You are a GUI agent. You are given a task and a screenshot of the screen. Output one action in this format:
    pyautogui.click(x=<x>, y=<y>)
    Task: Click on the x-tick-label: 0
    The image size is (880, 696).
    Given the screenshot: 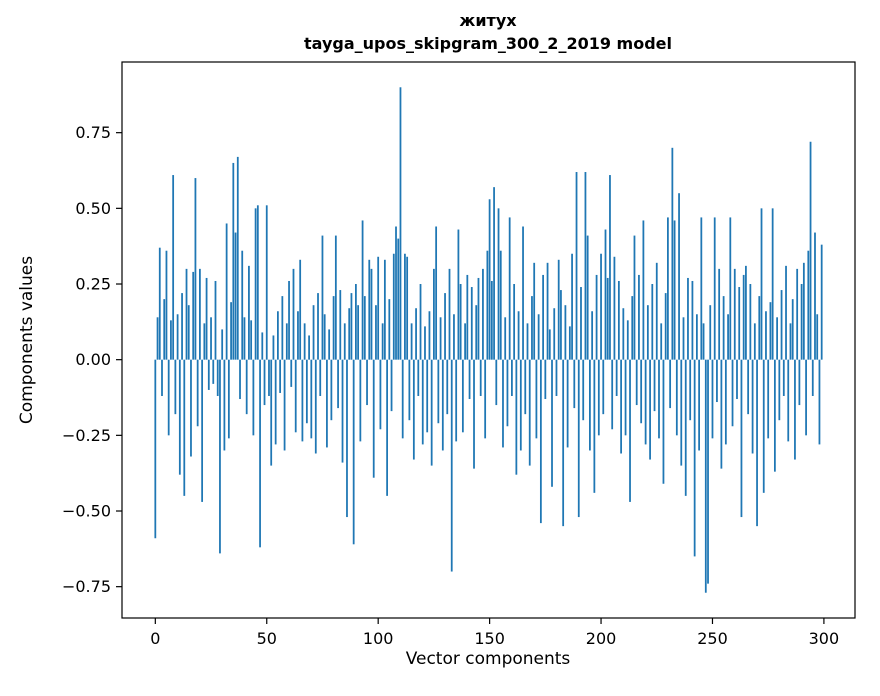 What is the action you would take?
    pyautogui.click(x=155, y=638)
    